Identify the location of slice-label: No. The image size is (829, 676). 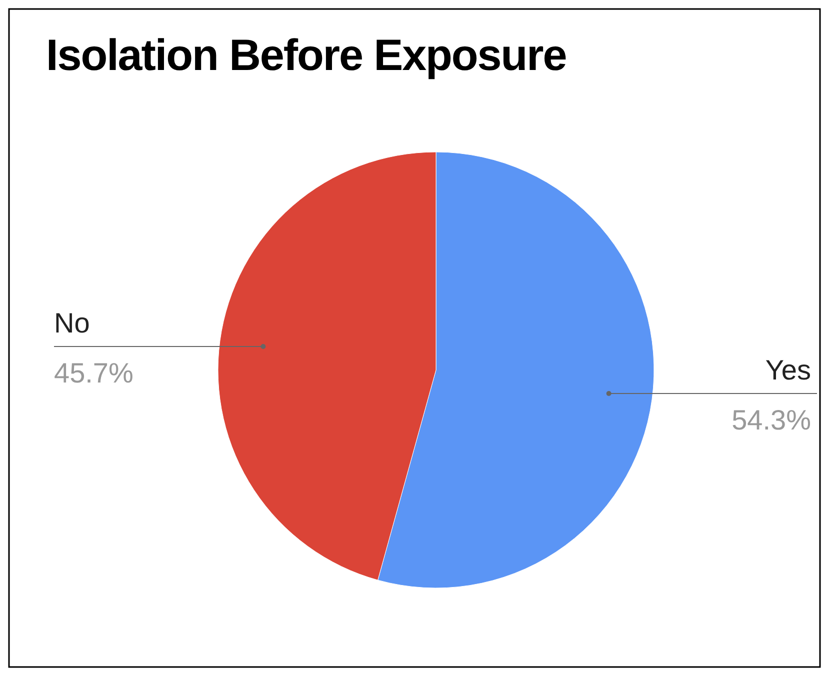
(72, 323).